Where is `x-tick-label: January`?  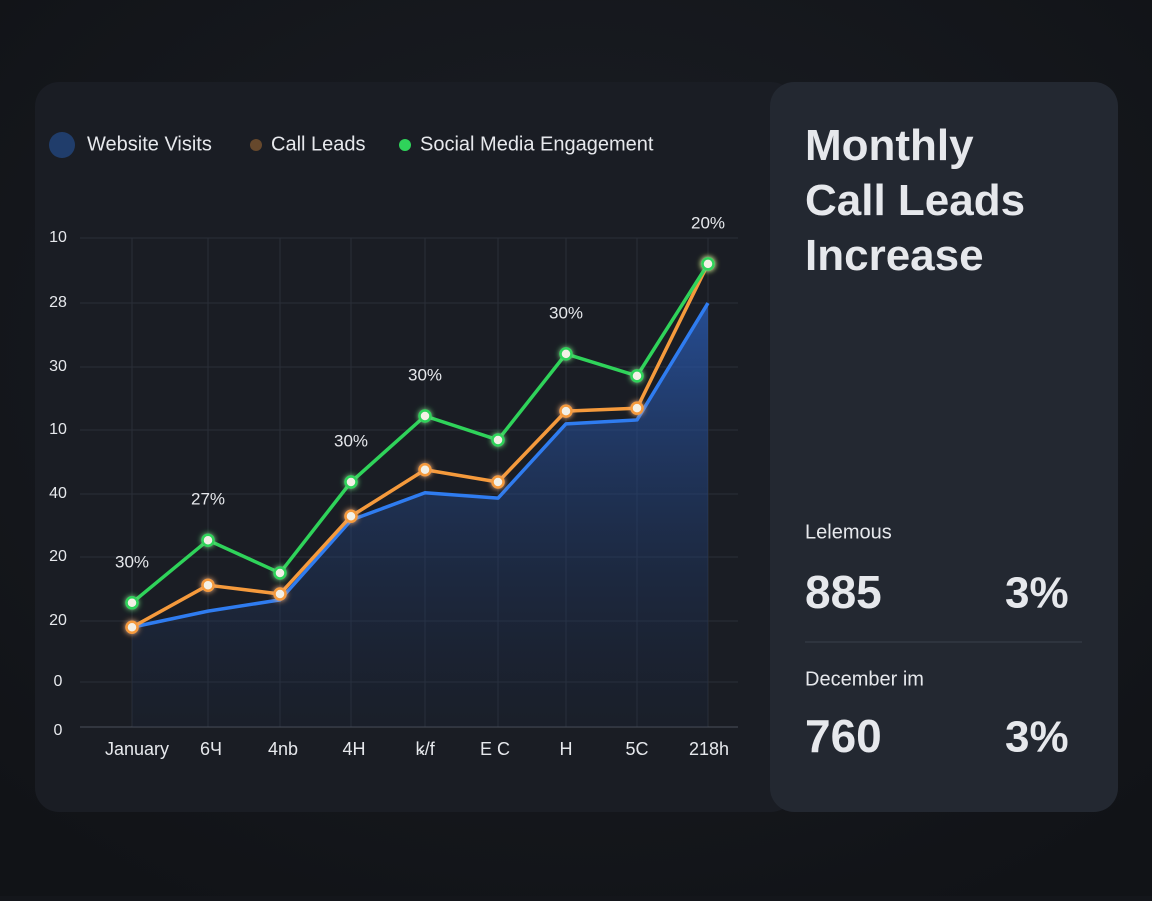
x-tick-label: January is located at coordinates (137, 749).